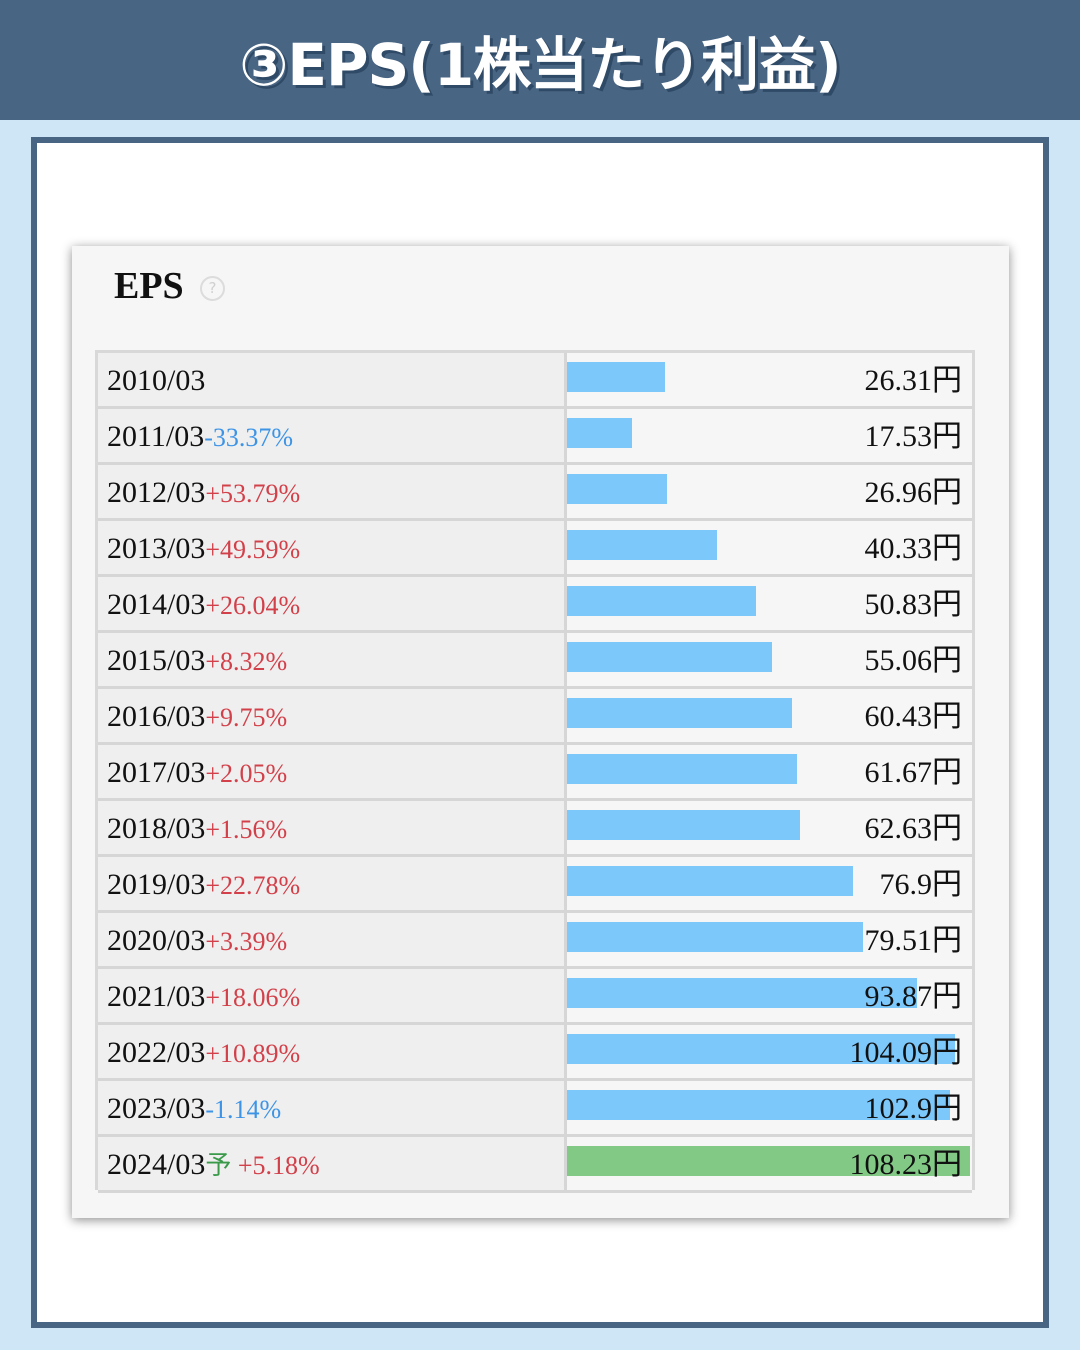  I want to click on period-label: 2020/03, so click(156, 940).